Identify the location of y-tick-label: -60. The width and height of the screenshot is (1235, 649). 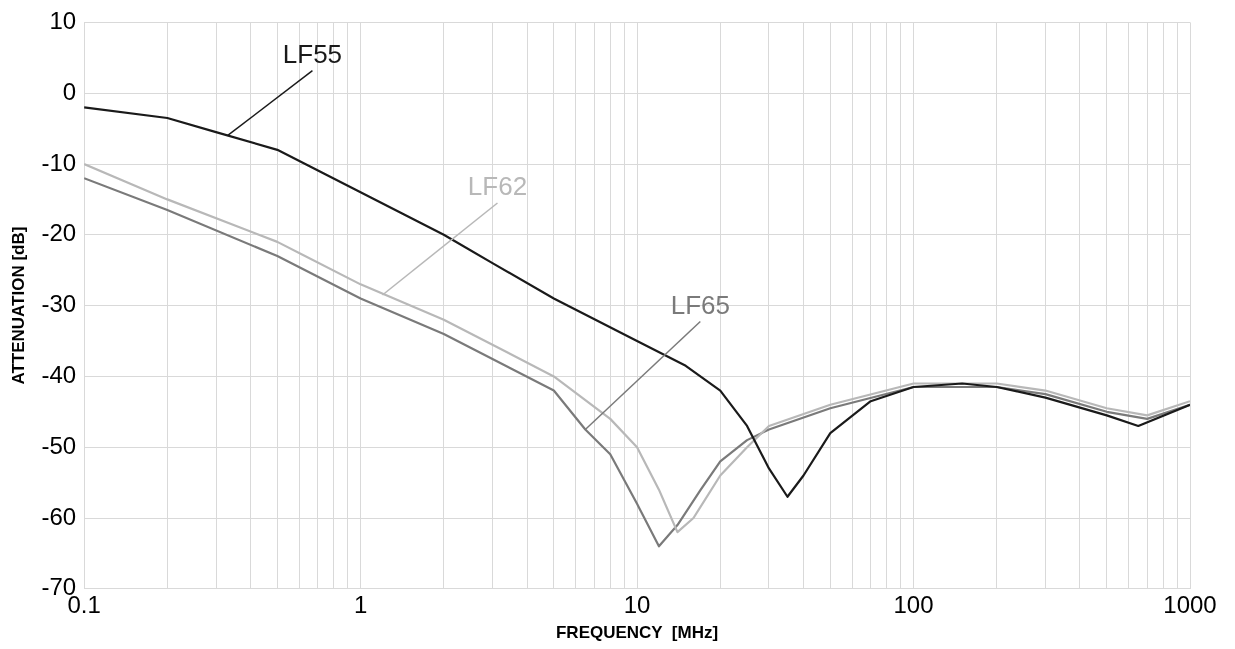
(59, 516).